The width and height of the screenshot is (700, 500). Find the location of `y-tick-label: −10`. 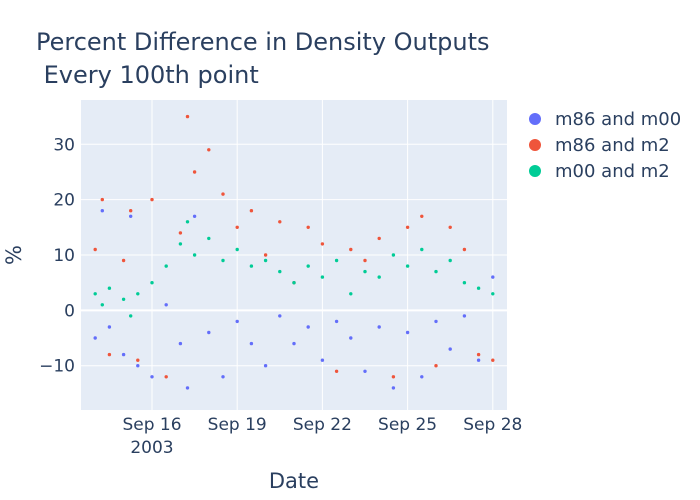

y-tick-label: −10 is located at coordinates (57, 367).